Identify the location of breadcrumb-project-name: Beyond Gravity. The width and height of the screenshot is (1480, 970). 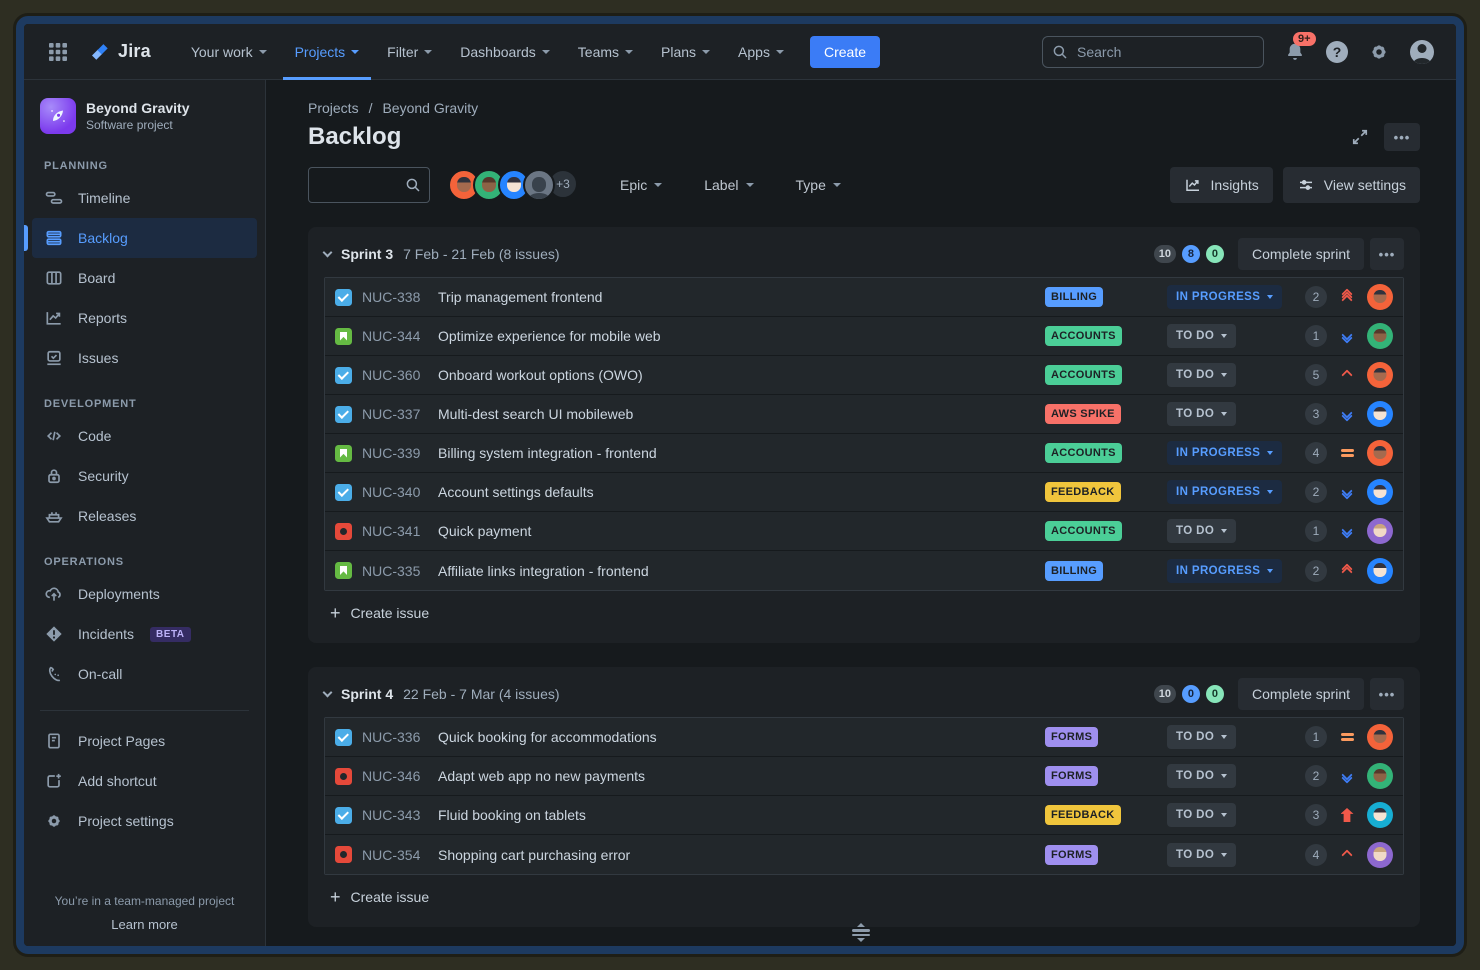
(430, 108).